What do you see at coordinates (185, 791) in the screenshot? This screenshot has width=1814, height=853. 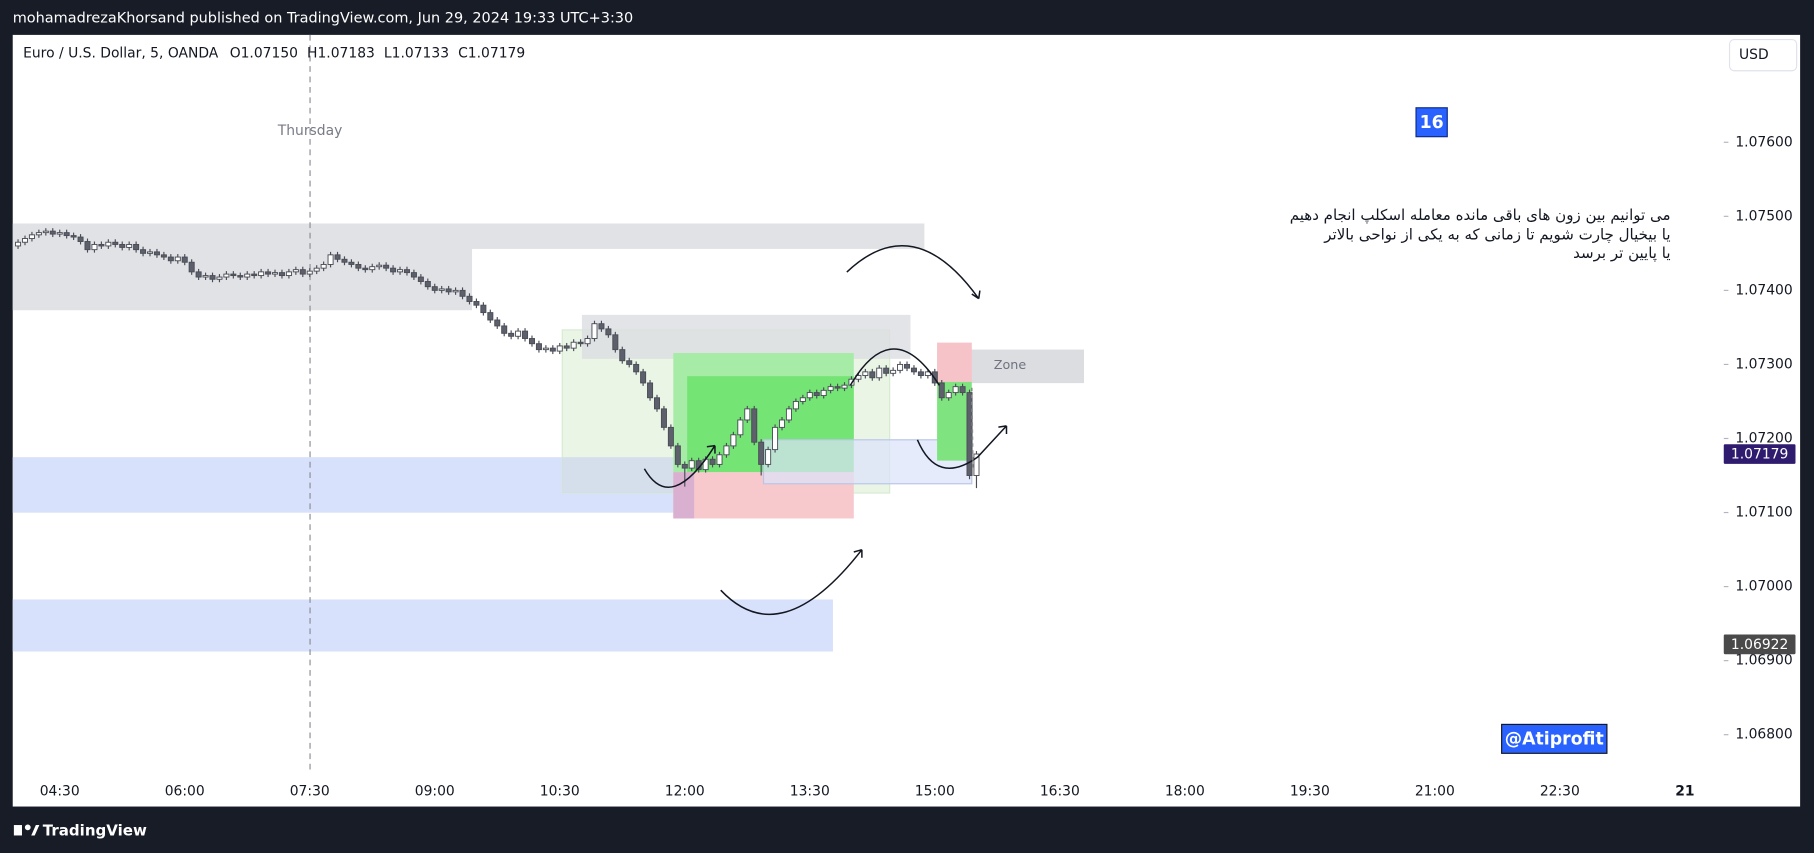 I see `x-tick-label: 06:00` at bounding box center [185, 791].